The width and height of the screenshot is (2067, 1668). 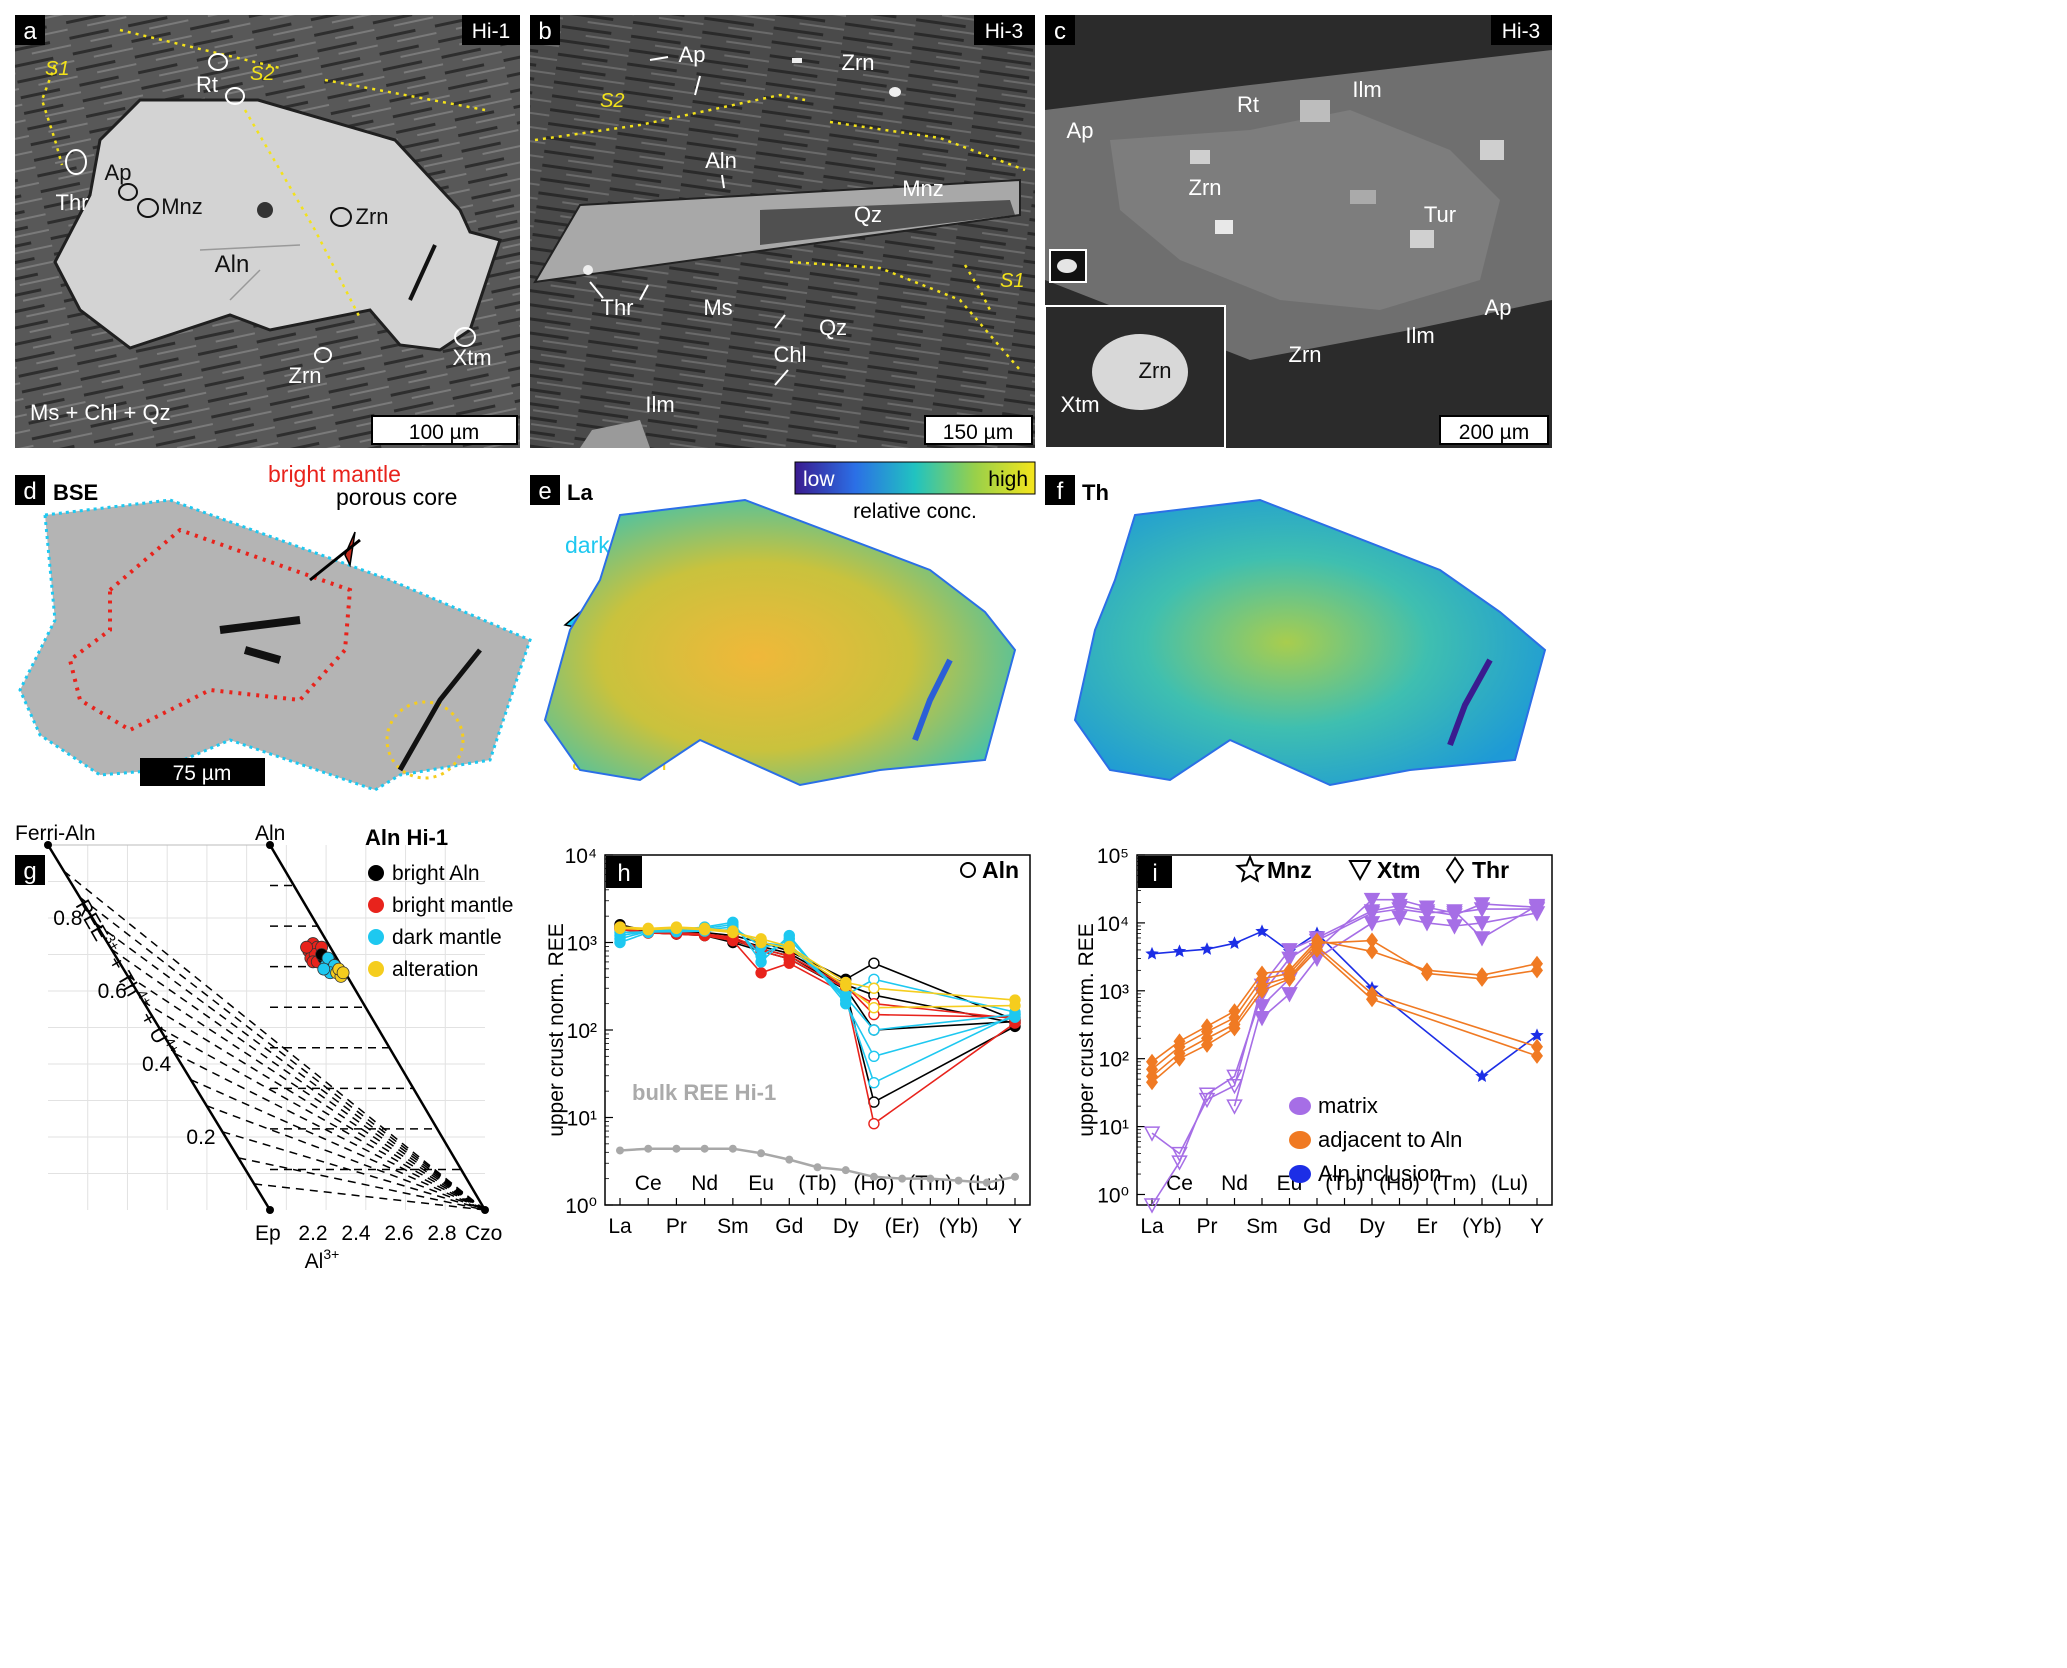 What do you see at coordinates (915, 511) in the screenshot?
I see `colorbar-caption: relative conc.` at bounding box center [915, 511].